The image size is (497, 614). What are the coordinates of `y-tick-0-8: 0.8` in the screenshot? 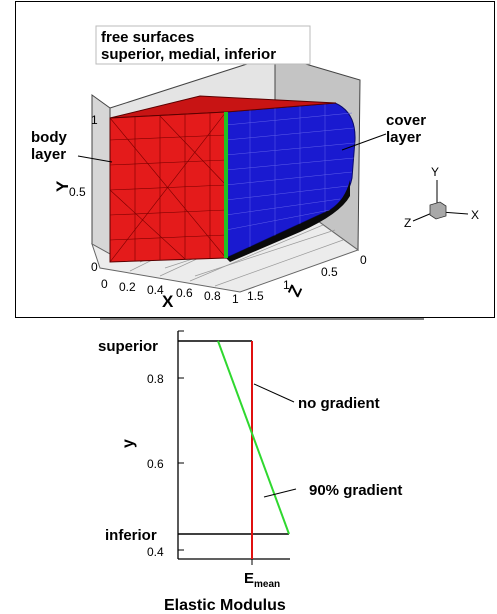 It's located at (155, 379).